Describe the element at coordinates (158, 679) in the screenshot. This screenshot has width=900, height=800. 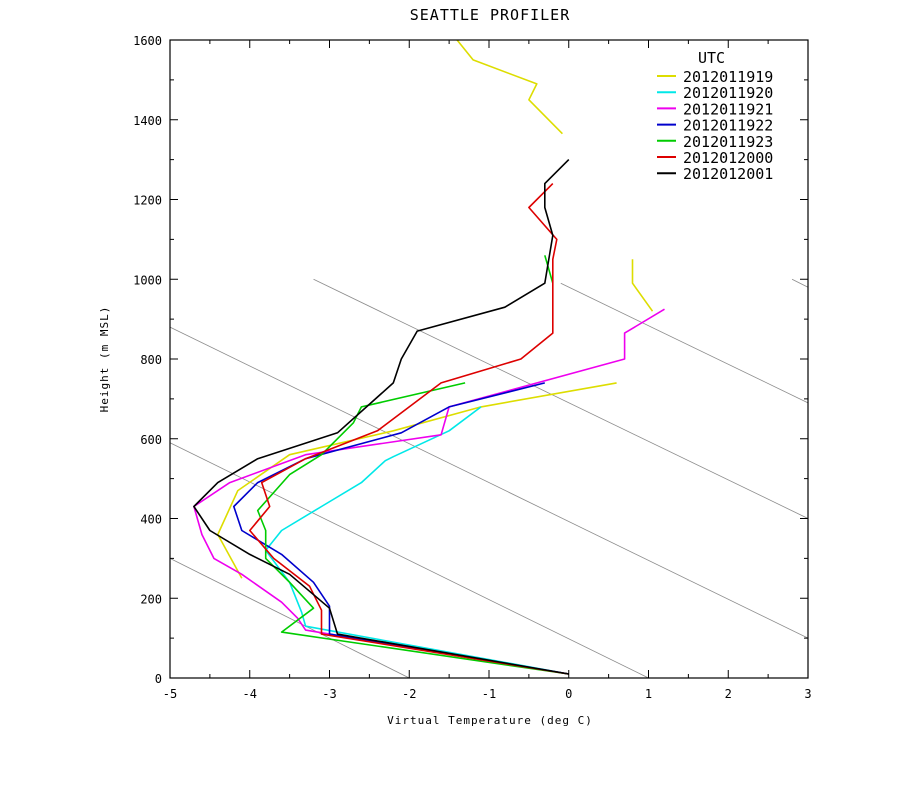
I see `y-tick-label: 0` at that location.